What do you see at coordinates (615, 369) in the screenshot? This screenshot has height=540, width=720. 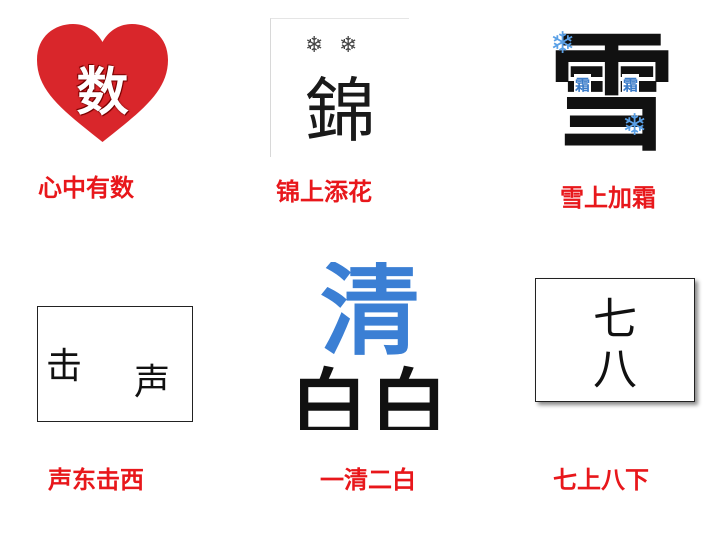 I see `eight-character: 八` at bounding box center [615, 369].